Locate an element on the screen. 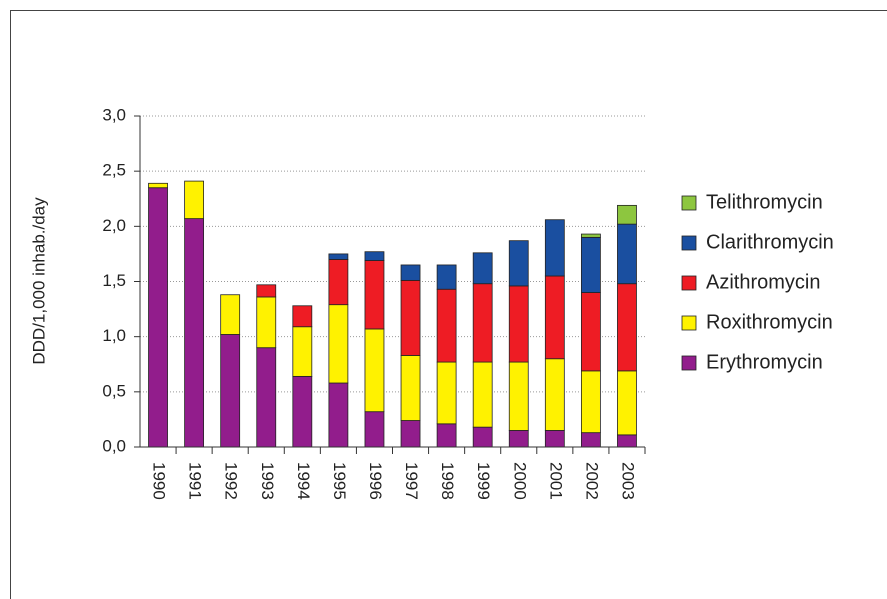 The height and width of the screenshot is (599, 887). y-tick-label: 2,5 is located at coordinates (114, 170).